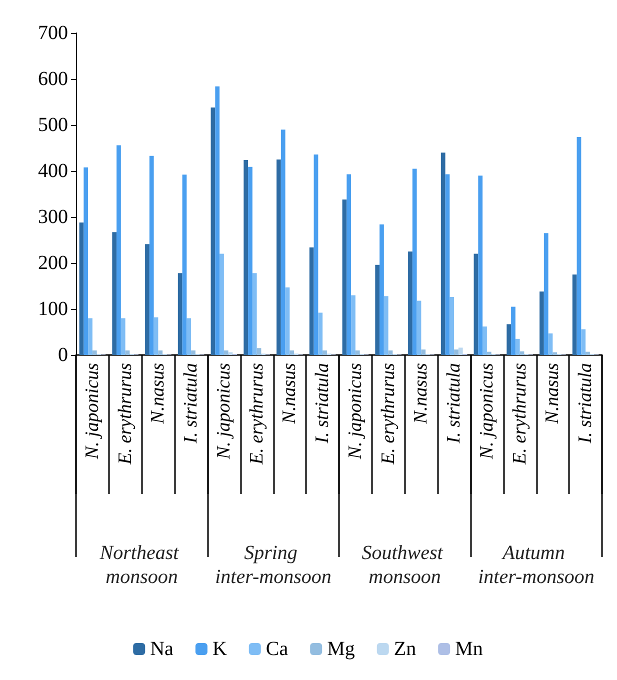  What do you see at coordinates (220, 649) in the screenshot?
I see `legend-label: K` at bounding box center [220, 649].